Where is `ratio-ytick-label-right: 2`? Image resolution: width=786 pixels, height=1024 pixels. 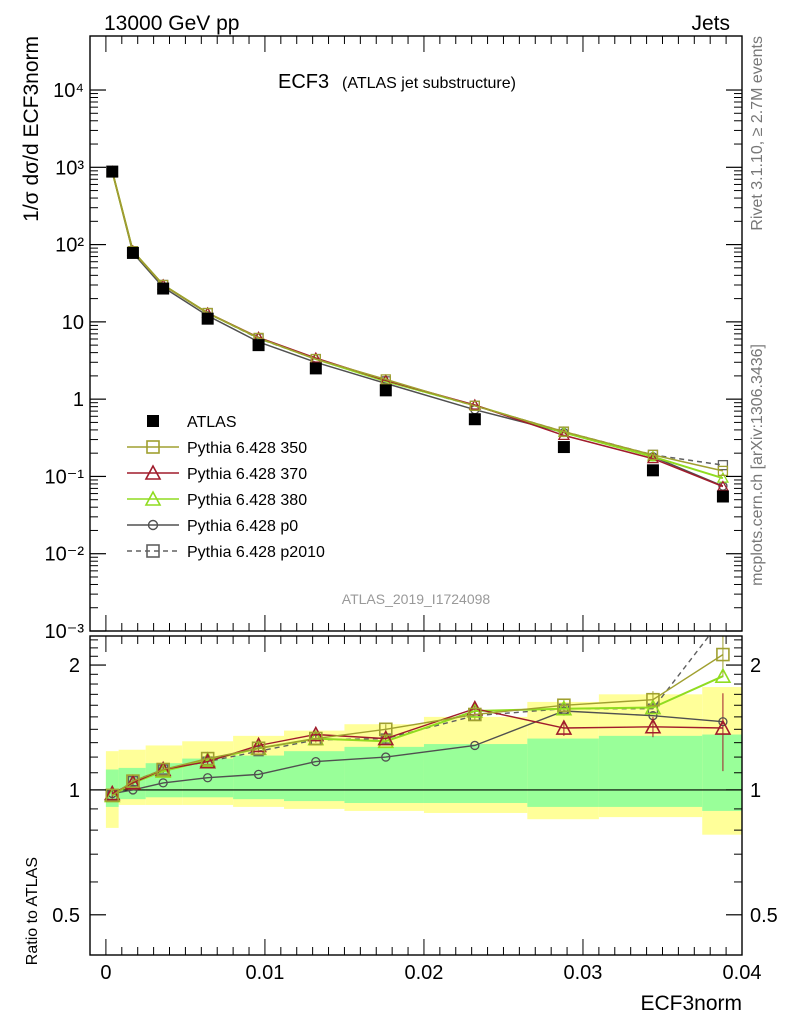
ratio-ytick-label-right: 2 is located at coordinates (755, 666).